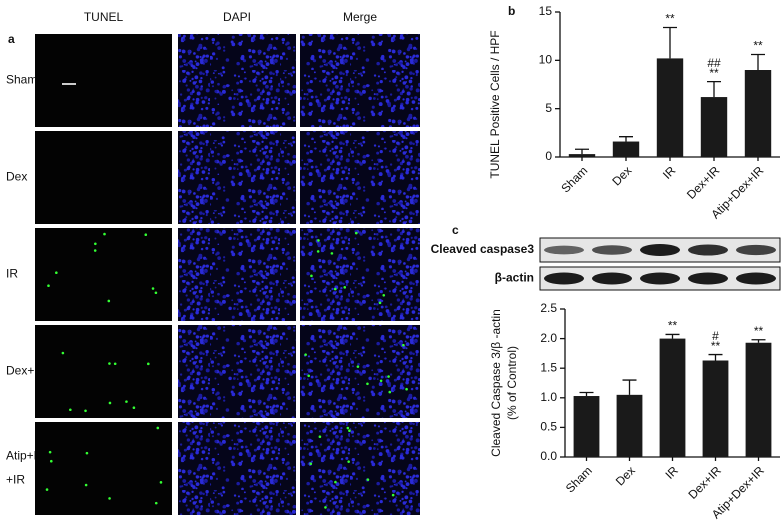  I want to click on blot-label: Cleaved caspase3, so click(483, 249).